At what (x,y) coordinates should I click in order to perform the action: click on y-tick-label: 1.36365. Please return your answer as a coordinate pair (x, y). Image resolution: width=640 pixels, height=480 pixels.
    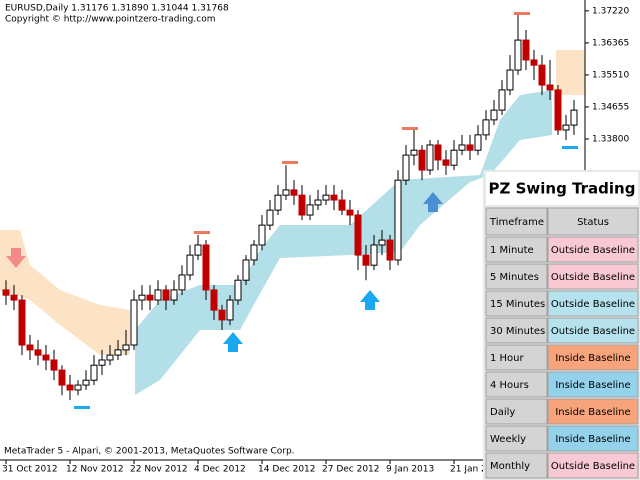
    Looking at the image, I should click on (610, 43).